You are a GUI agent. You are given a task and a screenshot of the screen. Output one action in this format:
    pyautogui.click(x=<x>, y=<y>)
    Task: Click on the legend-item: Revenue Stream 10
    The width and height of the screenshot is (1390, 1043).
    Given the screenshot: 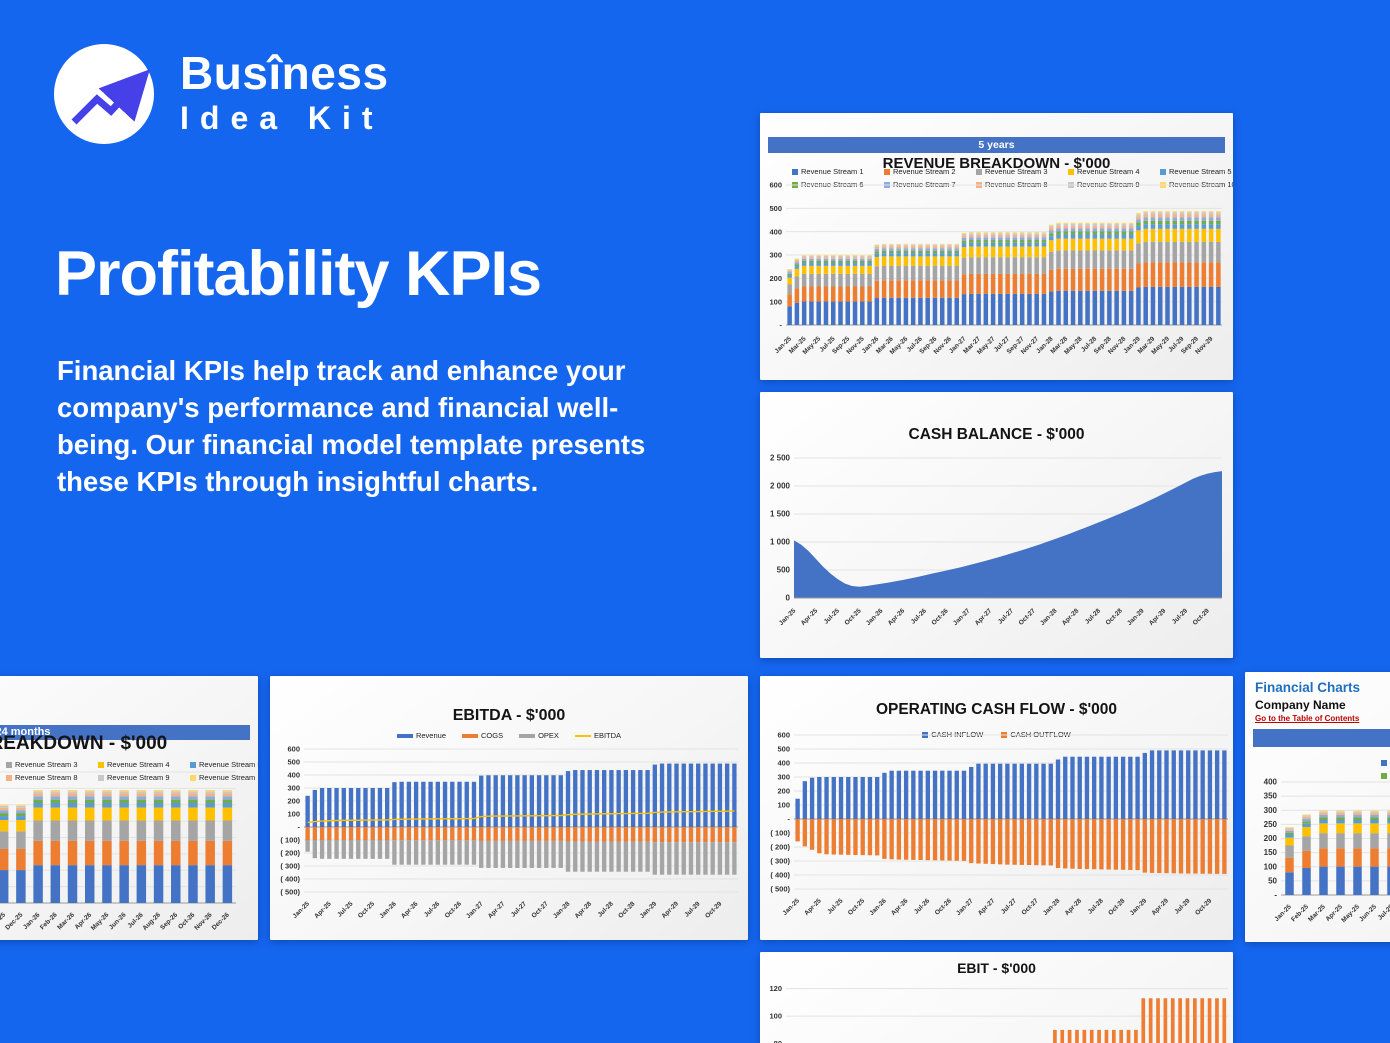 What is the action you would take?
    pyautogui.click(x=224, y=777)
    